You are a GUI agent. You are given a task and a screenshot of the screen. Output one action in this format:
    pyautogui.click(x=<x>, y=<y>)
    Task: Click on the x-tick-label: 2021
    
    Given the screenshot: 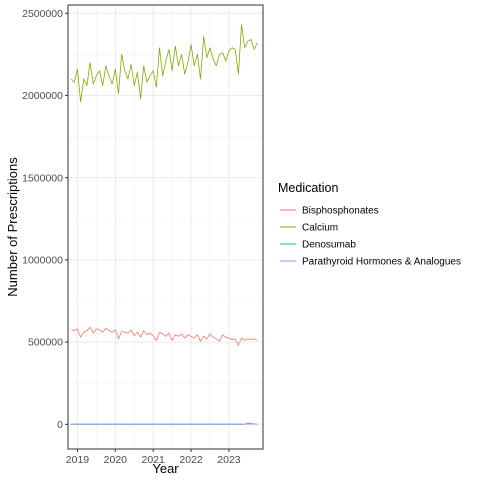 What is the action you would take?
    pyautogui.click(x=154, y=460)
    